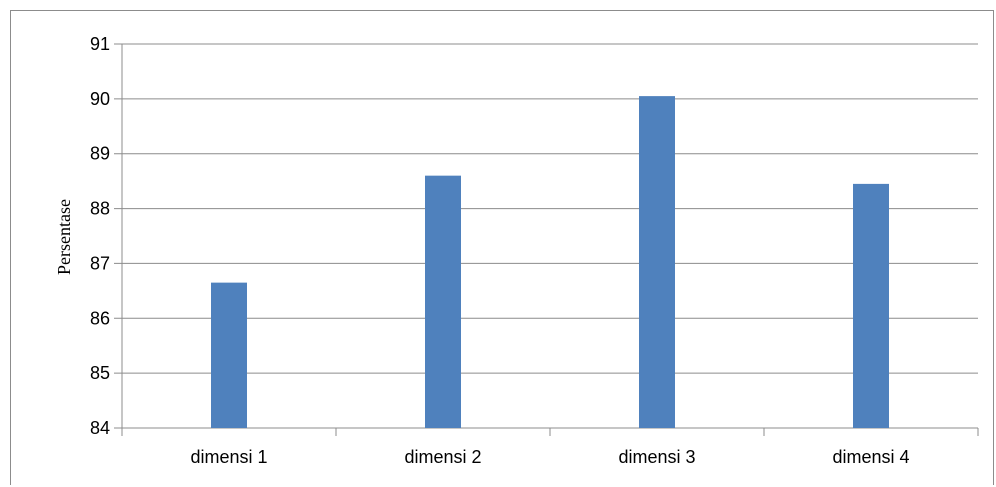 This screenshot has height=487, width=996. I want to click on y-tick-label: 86, so click(100, 318).